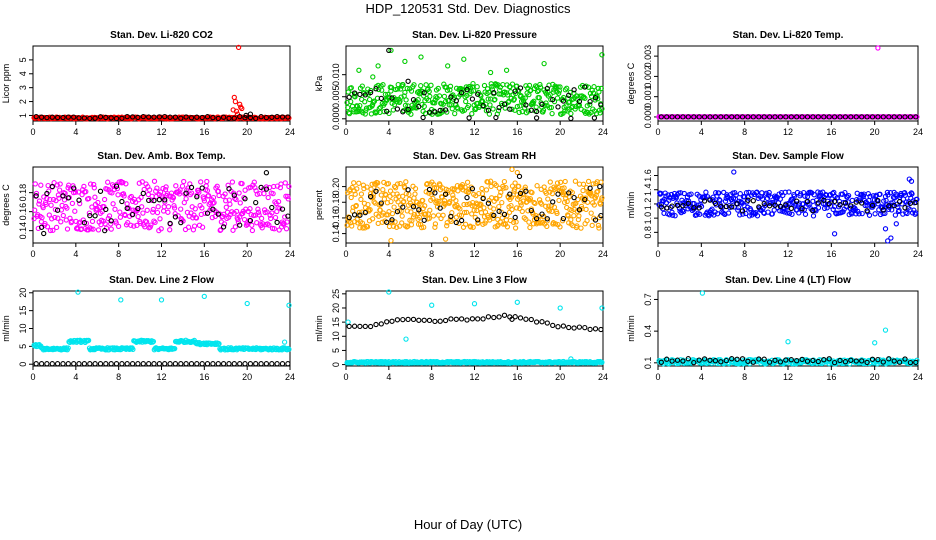  I want to click on panel-title: Stan. Dev. Line 2 Flow, so click(161, 280).